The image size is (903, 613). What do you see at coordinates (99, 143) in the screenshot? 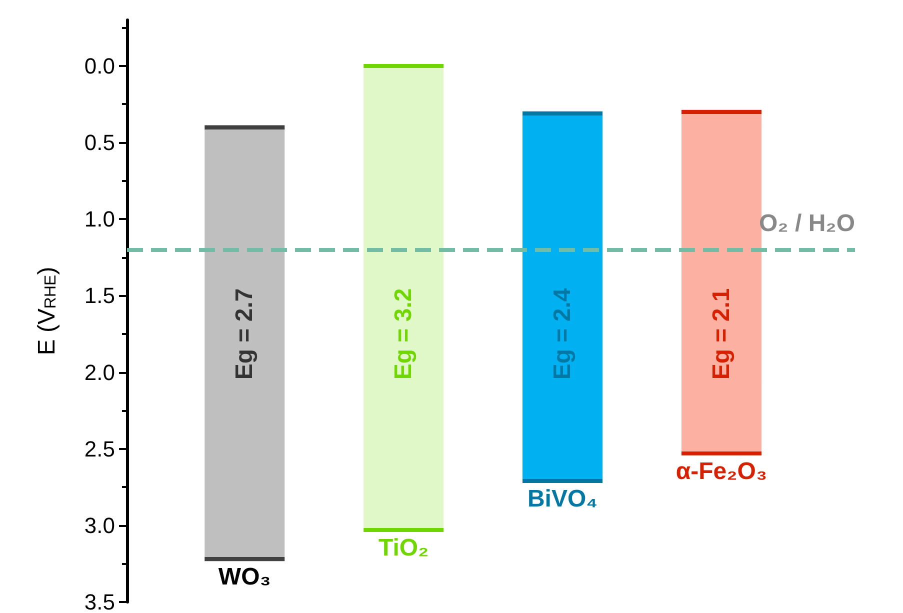
I see `y-tick-label: 0.5` at bounding box center [99, 143].